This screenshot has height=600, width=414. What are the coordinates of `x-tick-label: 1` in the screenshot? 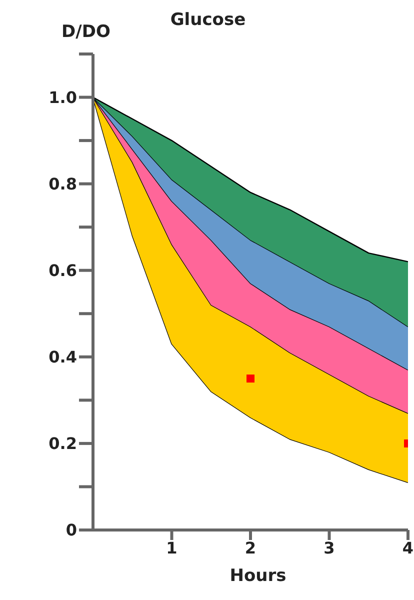 It's located at (172, 548).